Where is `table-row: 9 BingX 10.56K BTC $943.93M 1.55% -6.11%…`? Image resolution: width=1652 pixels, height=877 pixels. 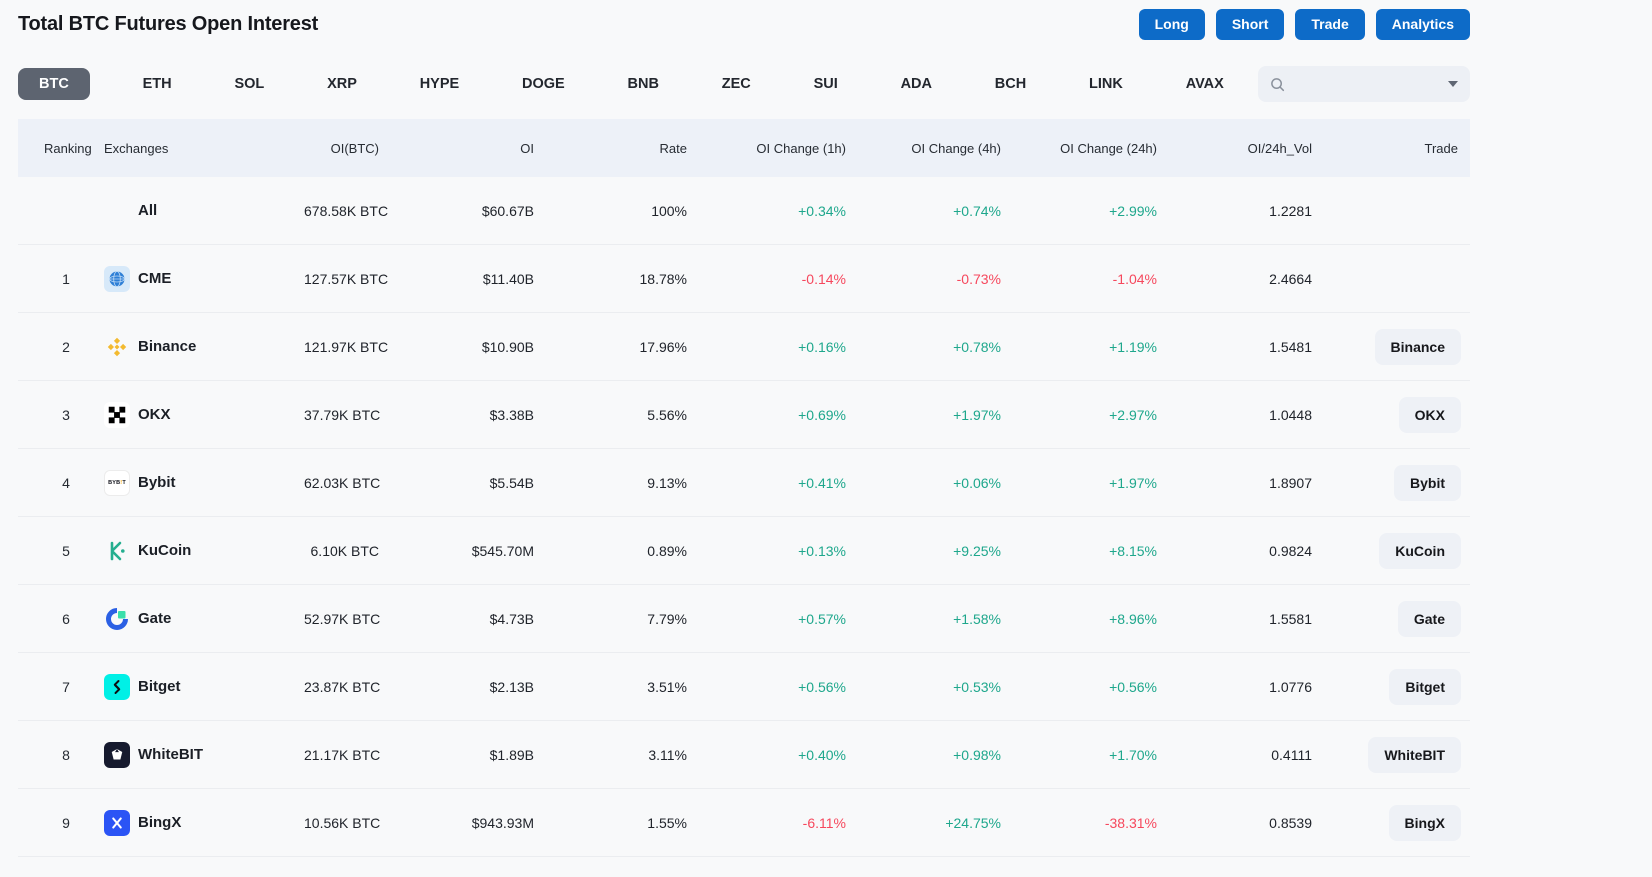 table-row: 9 BingX 10.56K BTC $943.93M 1.55% -6.11%… is located at coordinates (744, 823).